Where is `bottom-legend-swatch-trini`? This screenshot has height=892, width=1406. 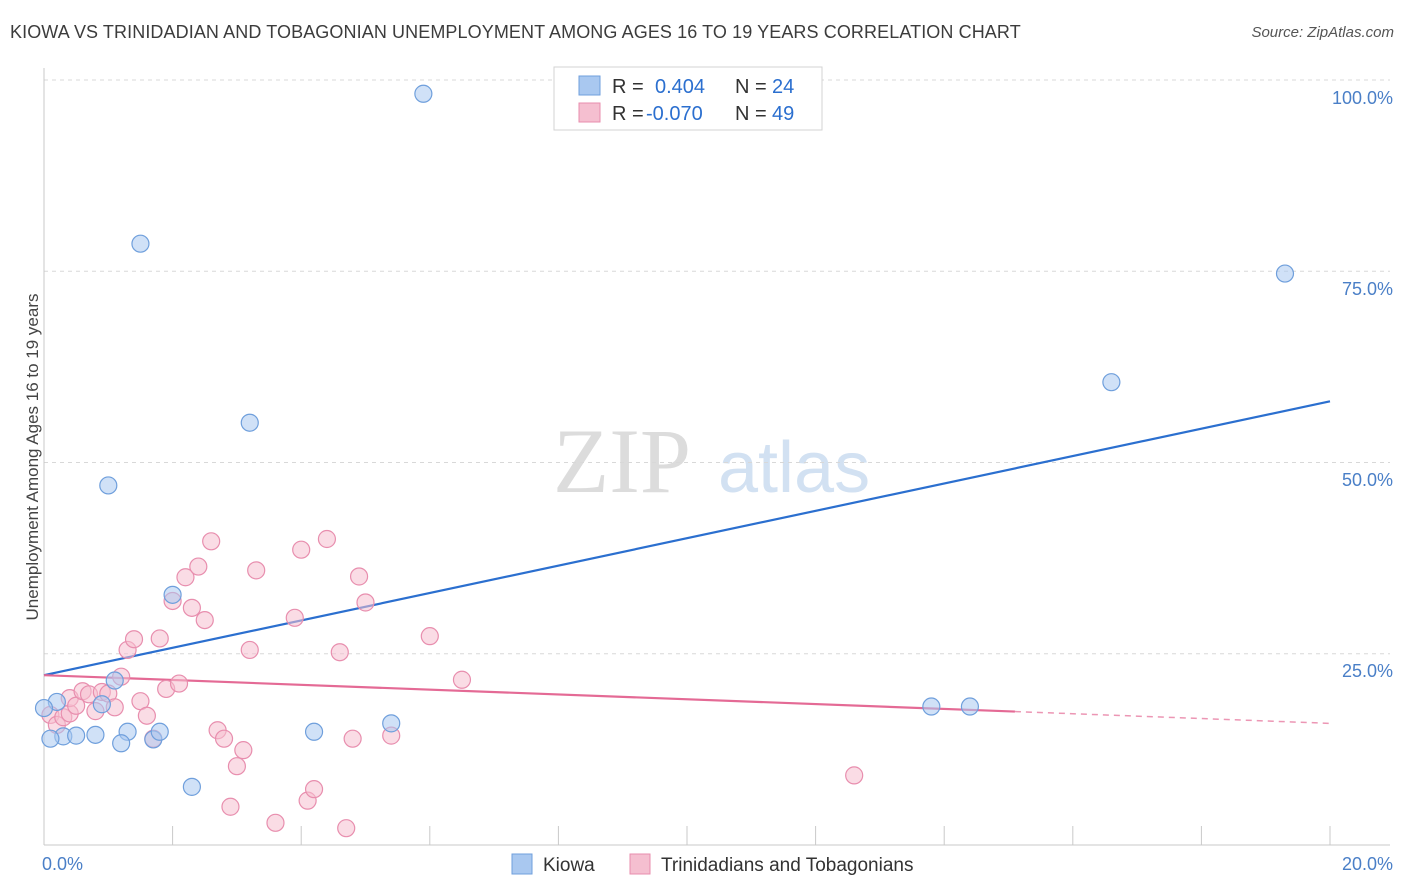
bottom-legend-swatch-trini is located at coordinates (640, 864).